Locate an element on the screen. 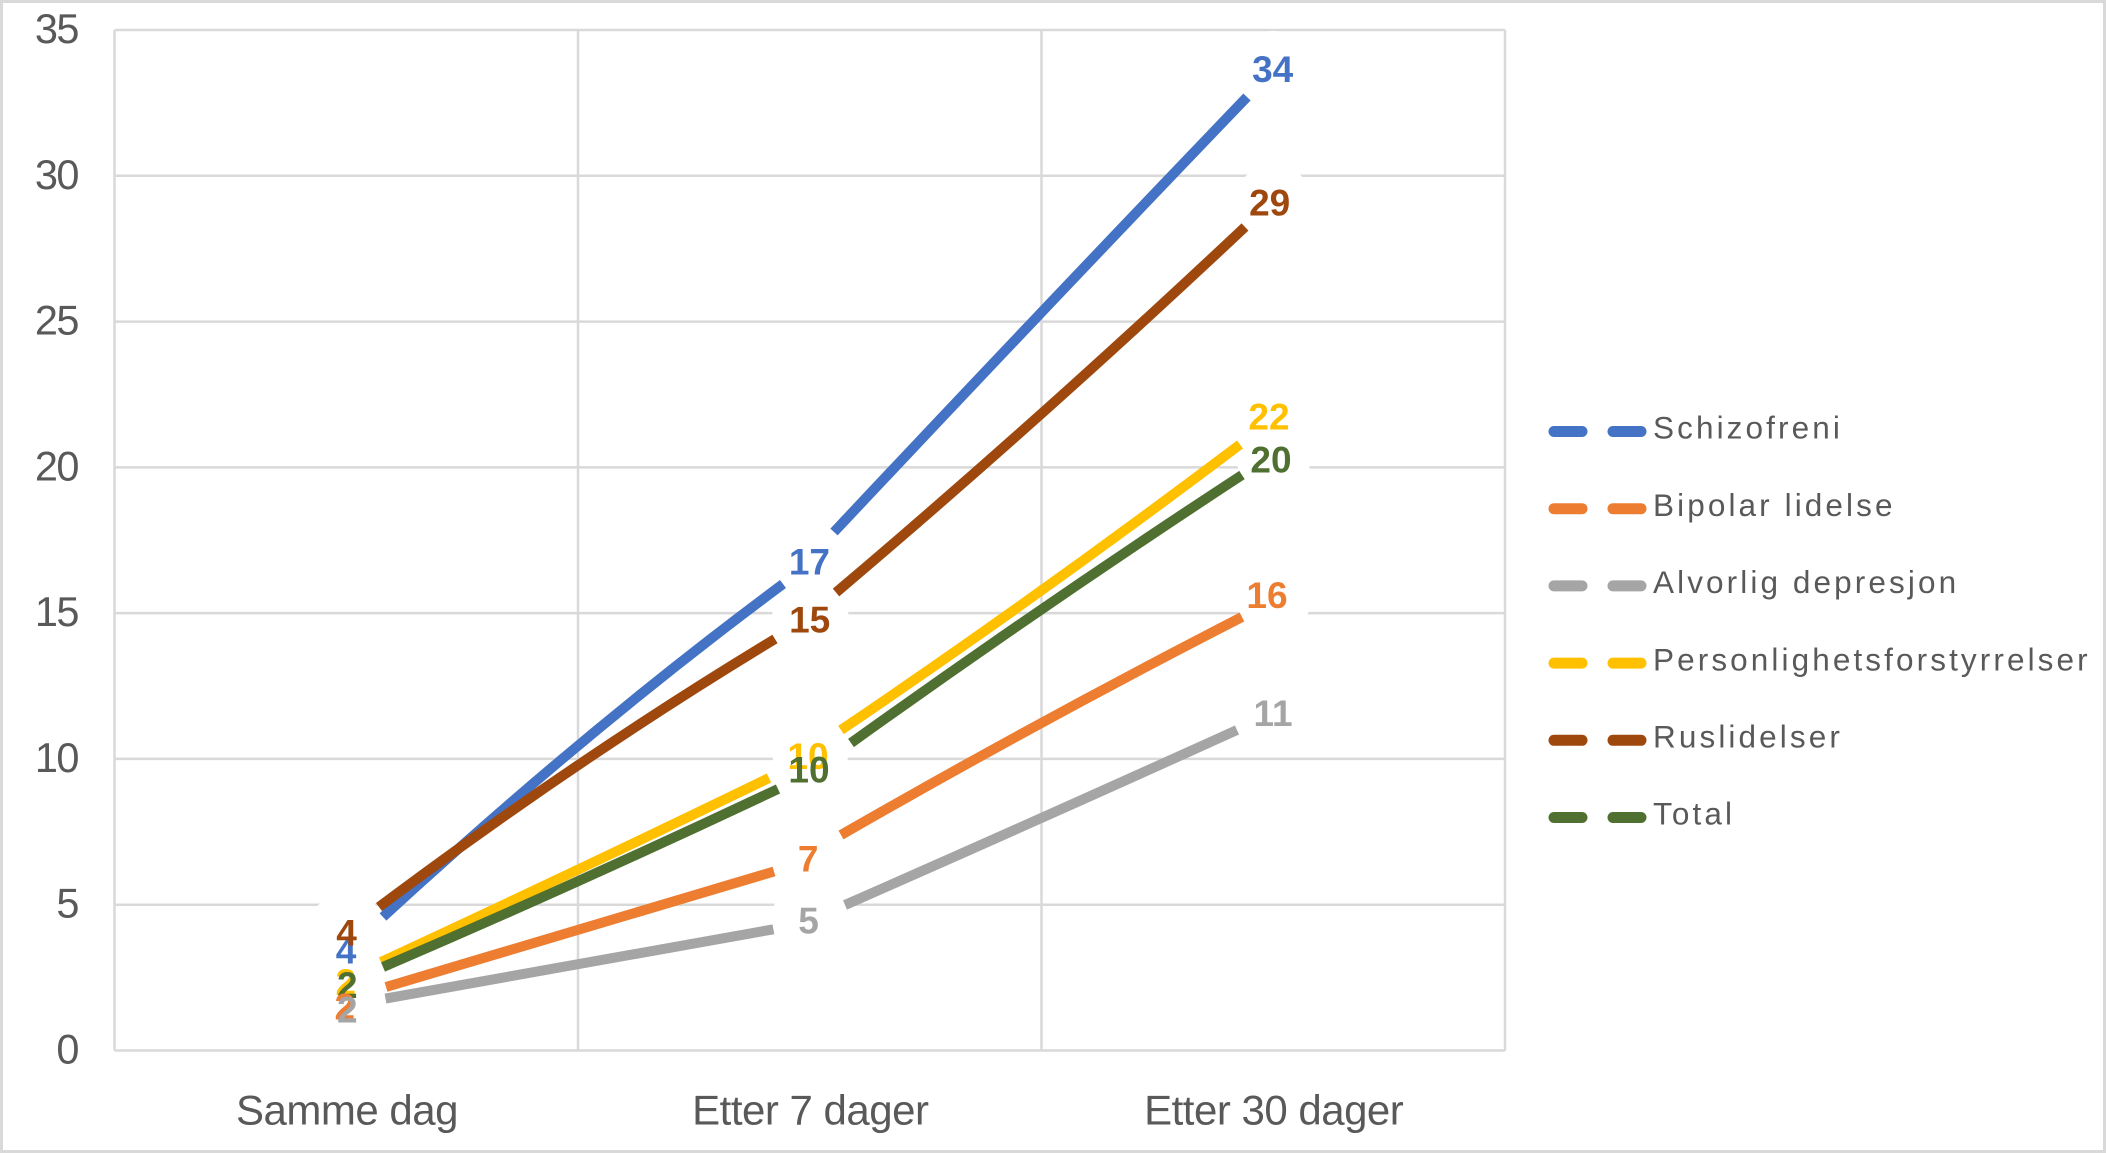  svg-text: 17 is located at coordinates (809, 561).